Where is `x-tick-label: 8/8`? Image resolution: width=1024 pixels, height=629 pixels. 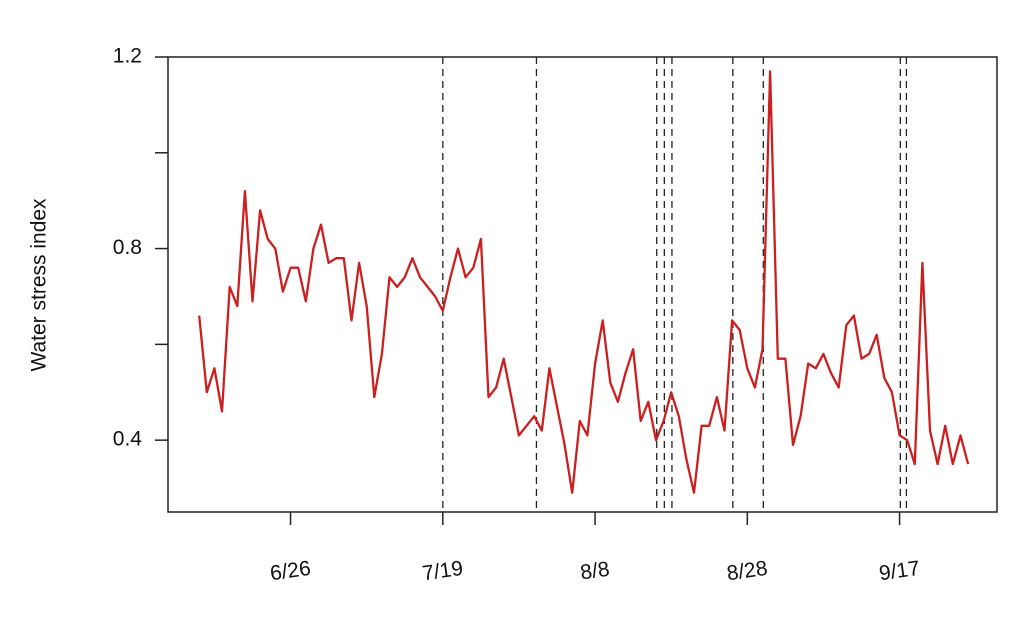
x-tick-label: 8/8 is located at coordinates (595, 571).